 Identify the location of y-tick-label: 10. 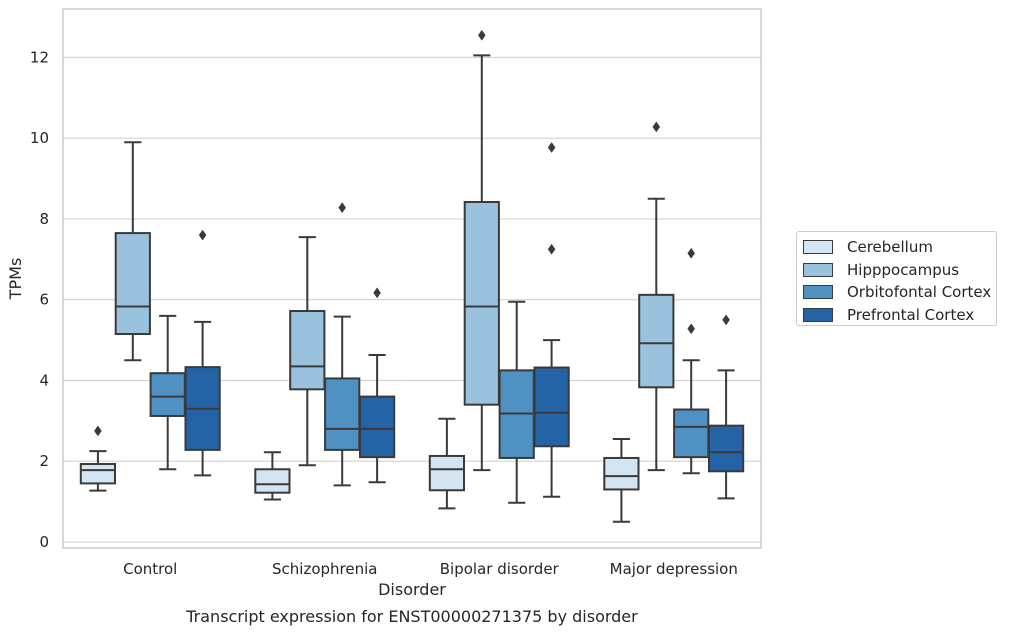
(39, 138).